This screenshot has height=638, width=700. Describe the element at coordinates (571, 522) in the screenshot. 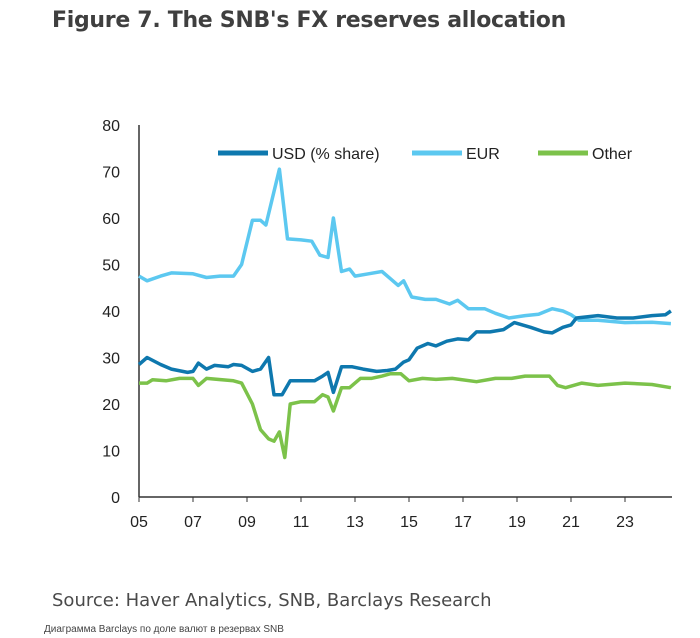

I see `x-tick-label: 21` at that location.